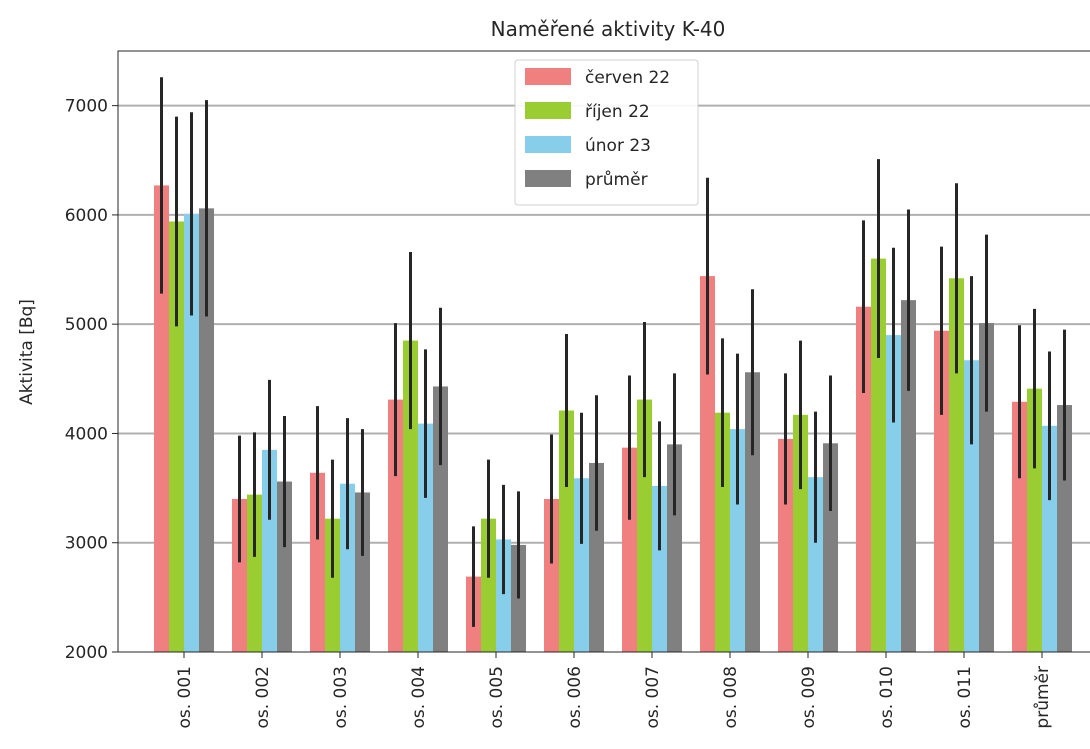 The height and width of the screenshot is (749, 1090). I want to click on legend-label: říjen 22, so click(617, 112).